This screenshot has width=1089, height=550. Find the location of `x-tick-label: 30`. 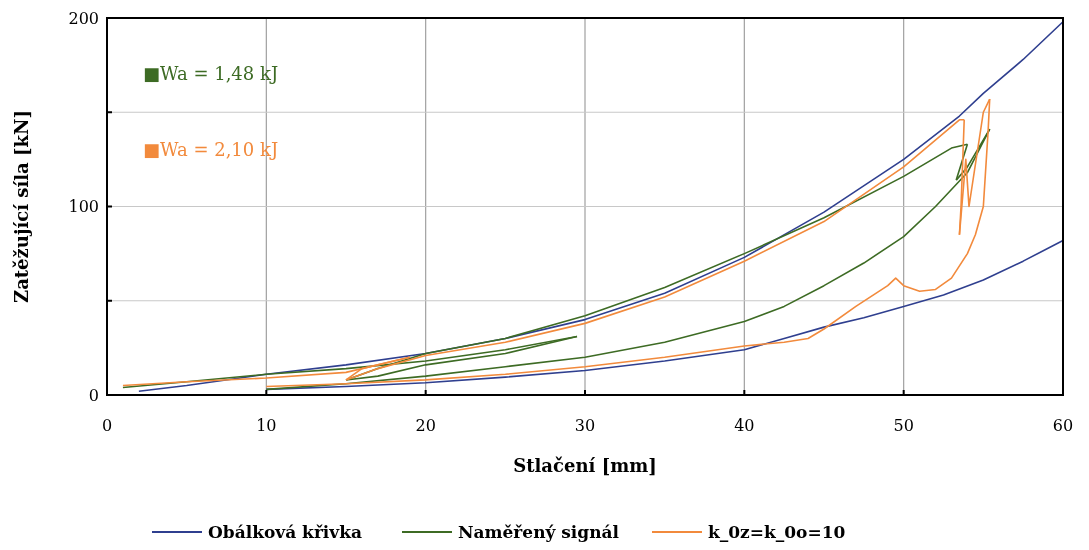

x-tick-label: 30 is located at coordinates (585, 425).